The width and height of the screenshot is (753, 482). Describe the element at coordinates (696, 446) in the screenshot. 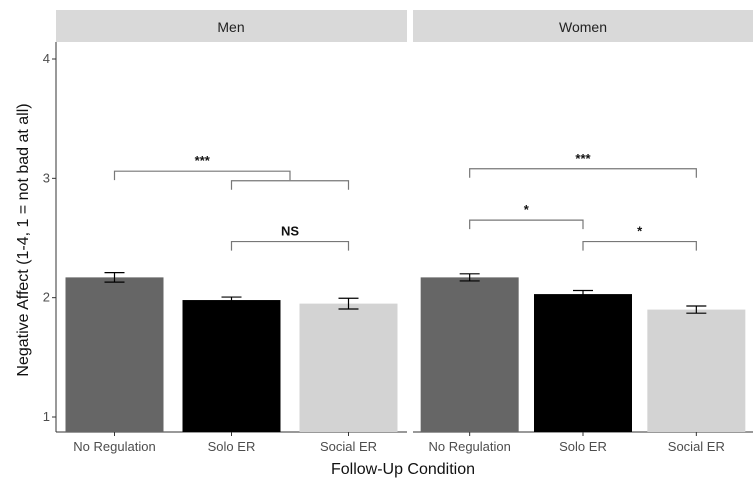

I see `x-tick-label-women-2: Social ER` at that location.